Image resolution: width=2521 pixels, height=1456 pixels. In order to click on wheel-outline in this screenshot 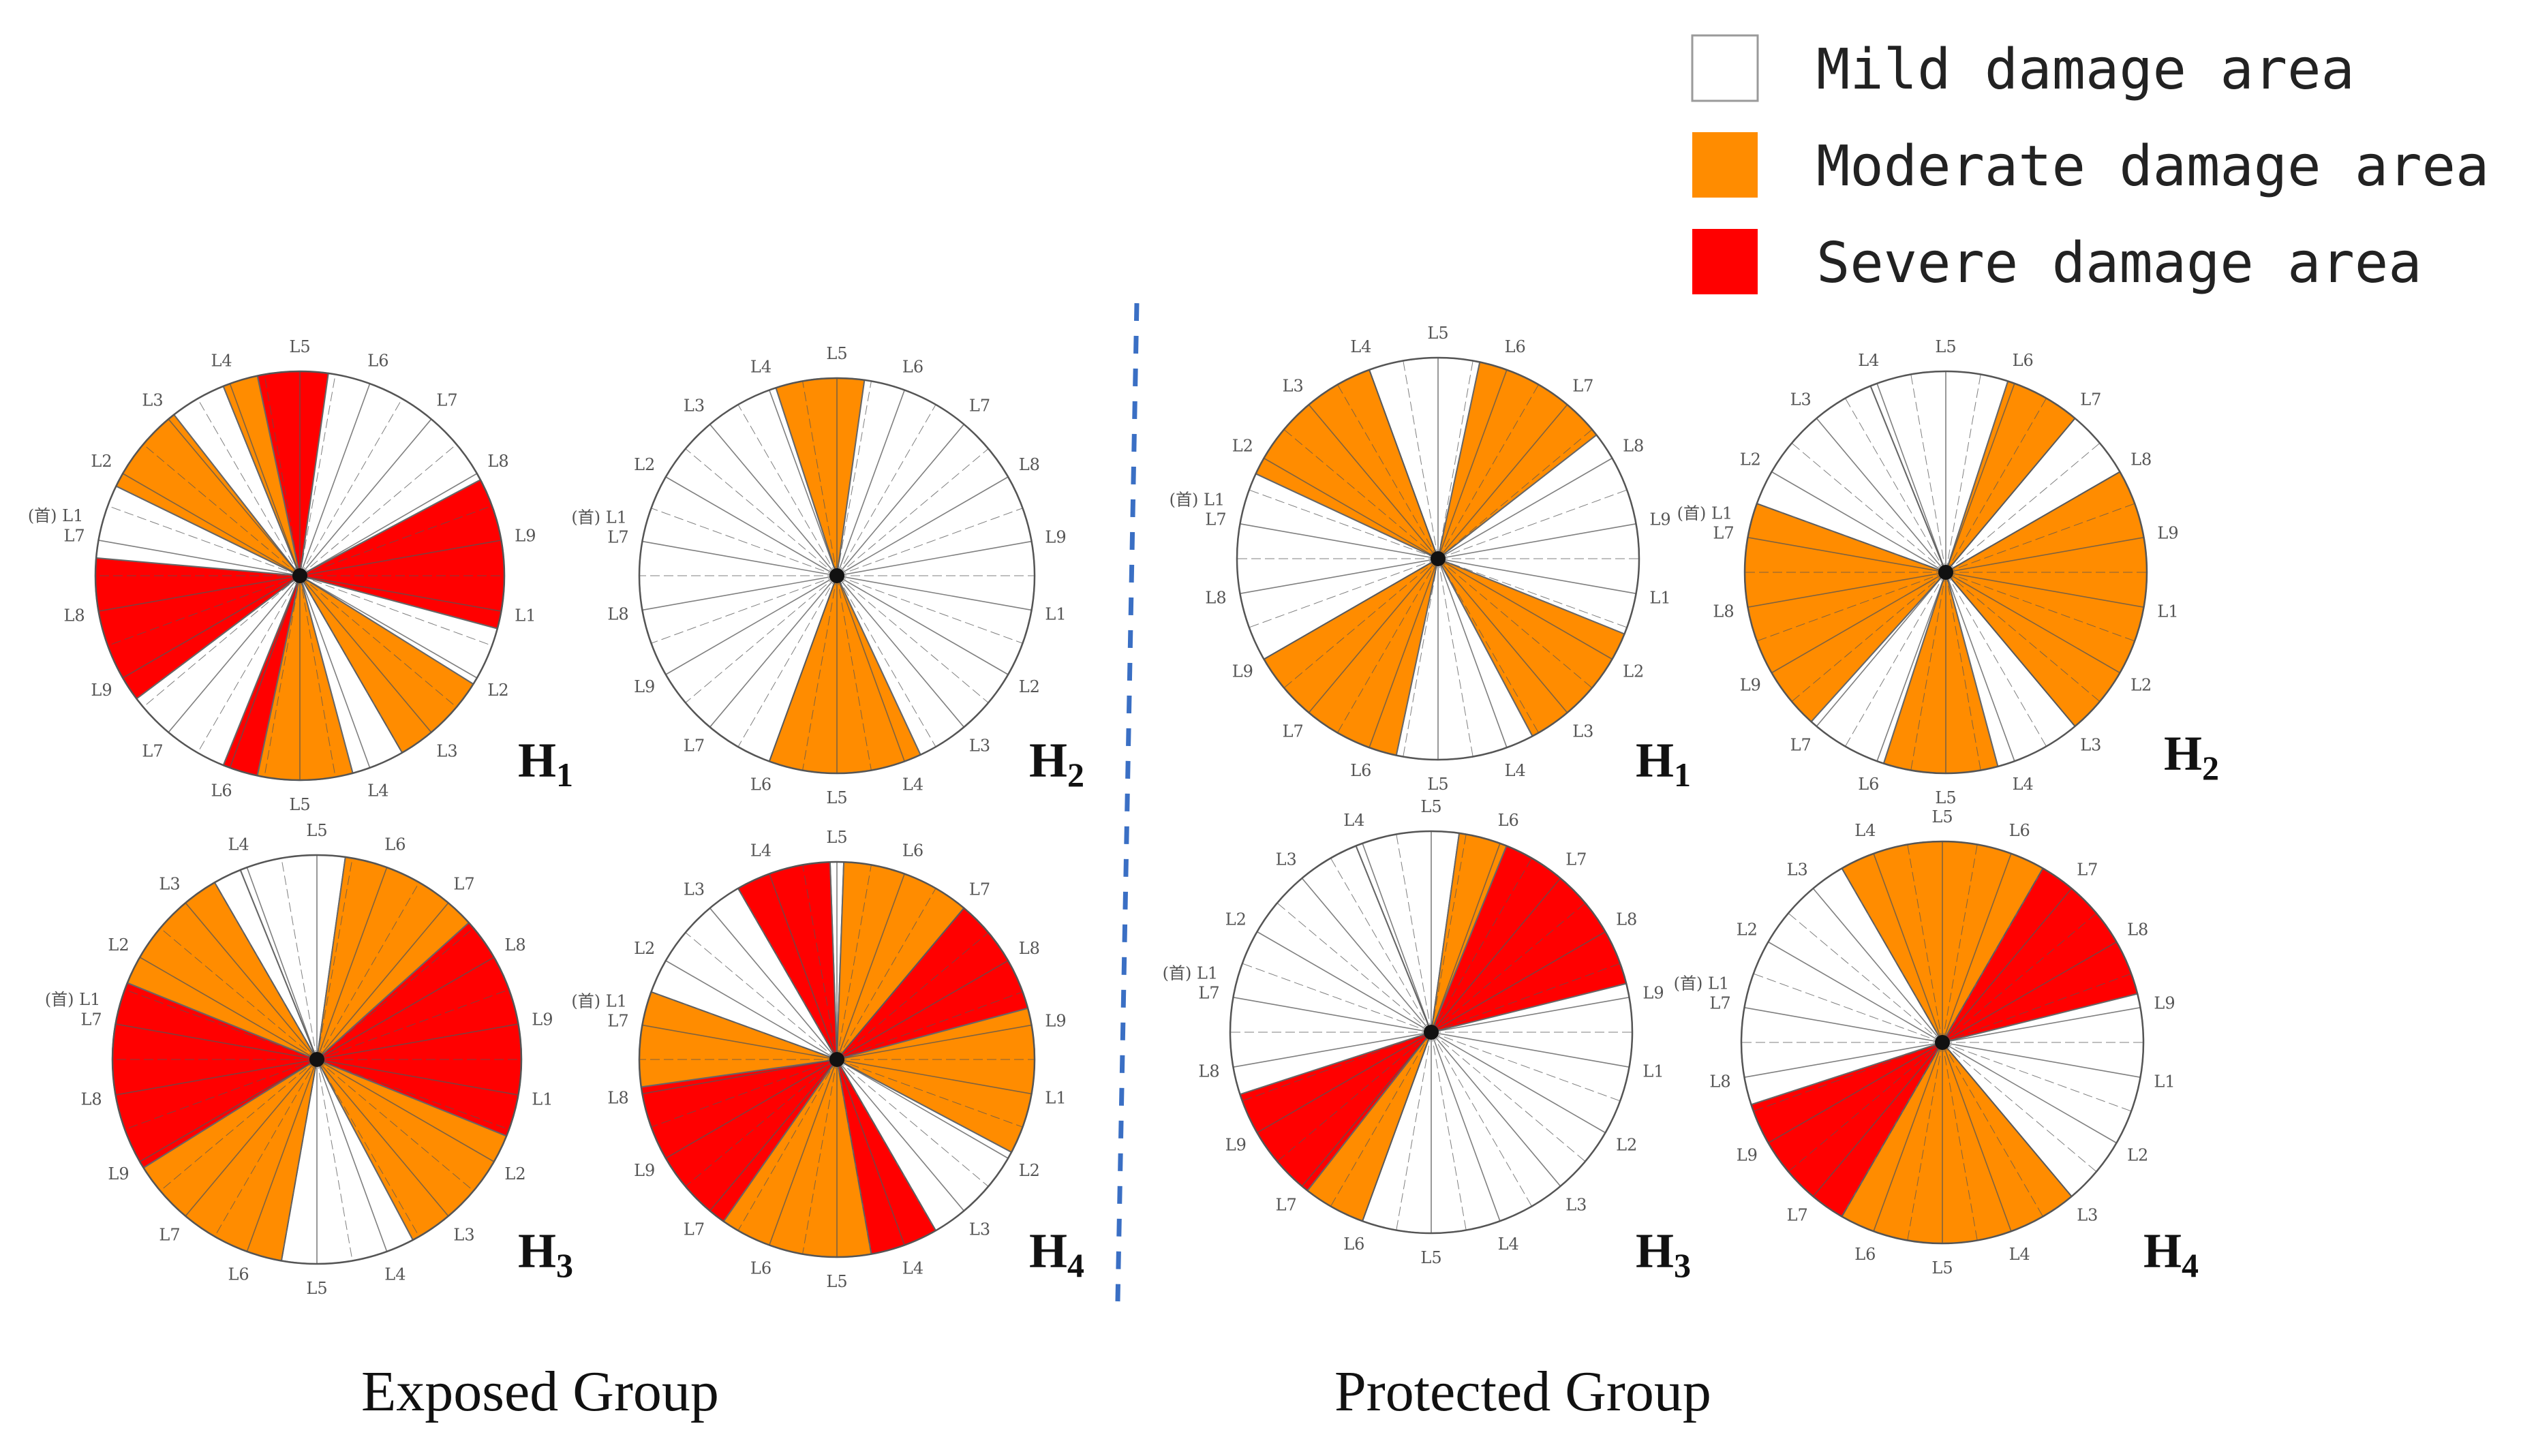, I will do `click(1438, 558)`.